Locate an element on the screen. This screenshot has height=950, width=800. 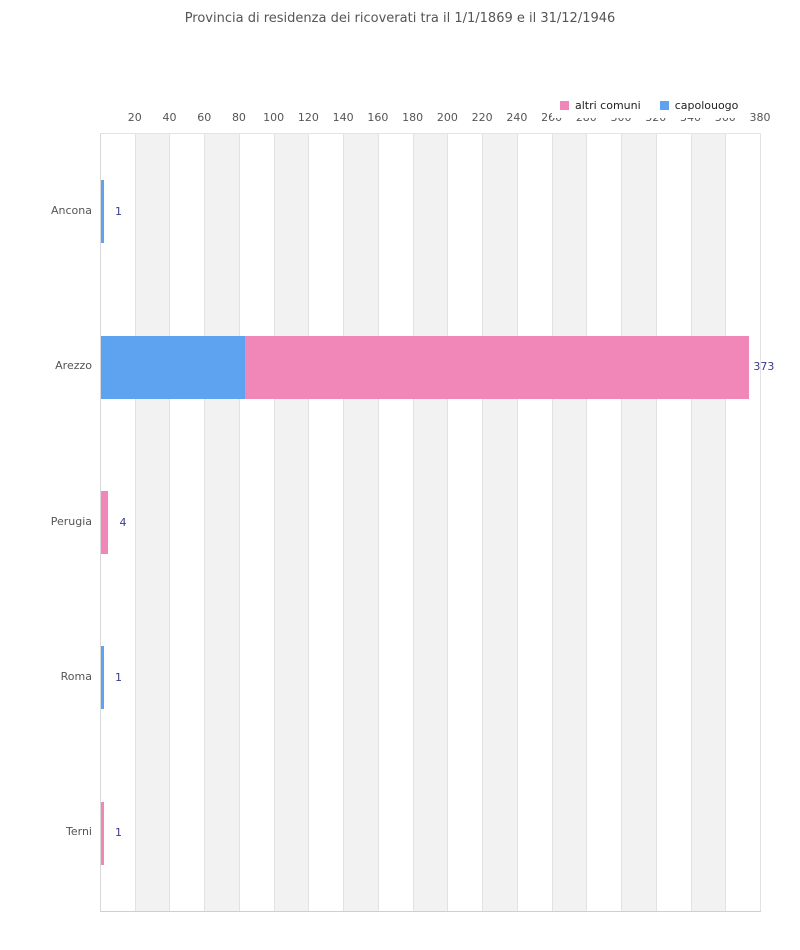
x-axis-tick-label-40: 40 is located at coordinates (169, 117).